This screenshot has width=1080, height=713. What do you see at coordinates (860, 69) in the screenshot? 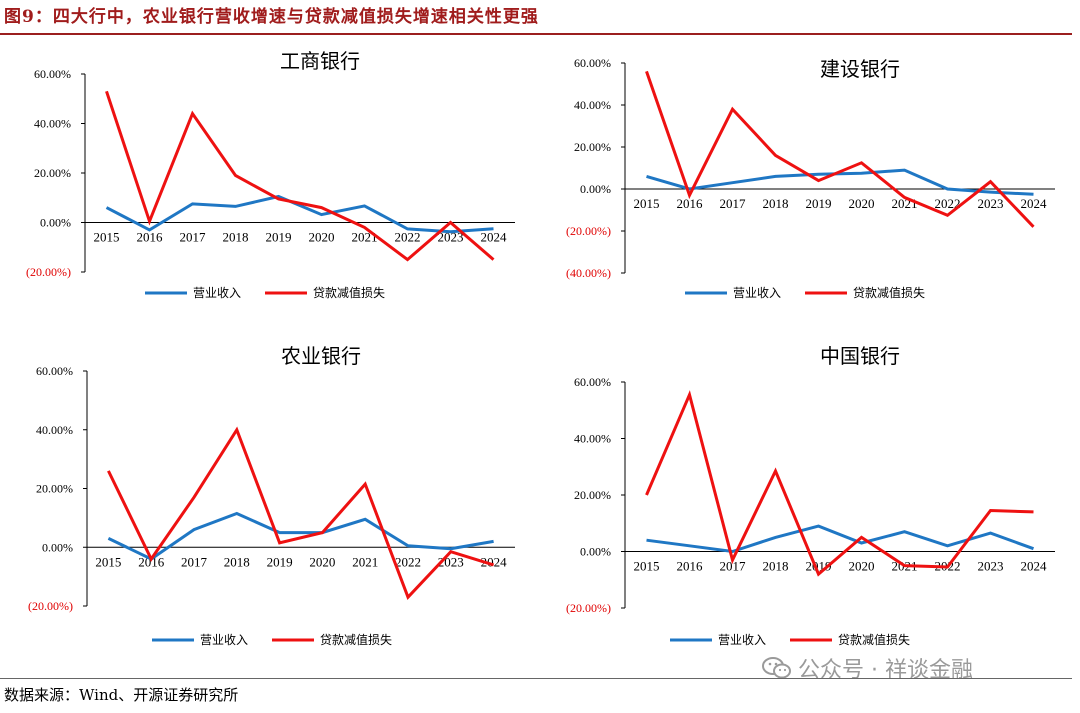
I see `chart-title: 建设银行` at bounding box center [860, 69].